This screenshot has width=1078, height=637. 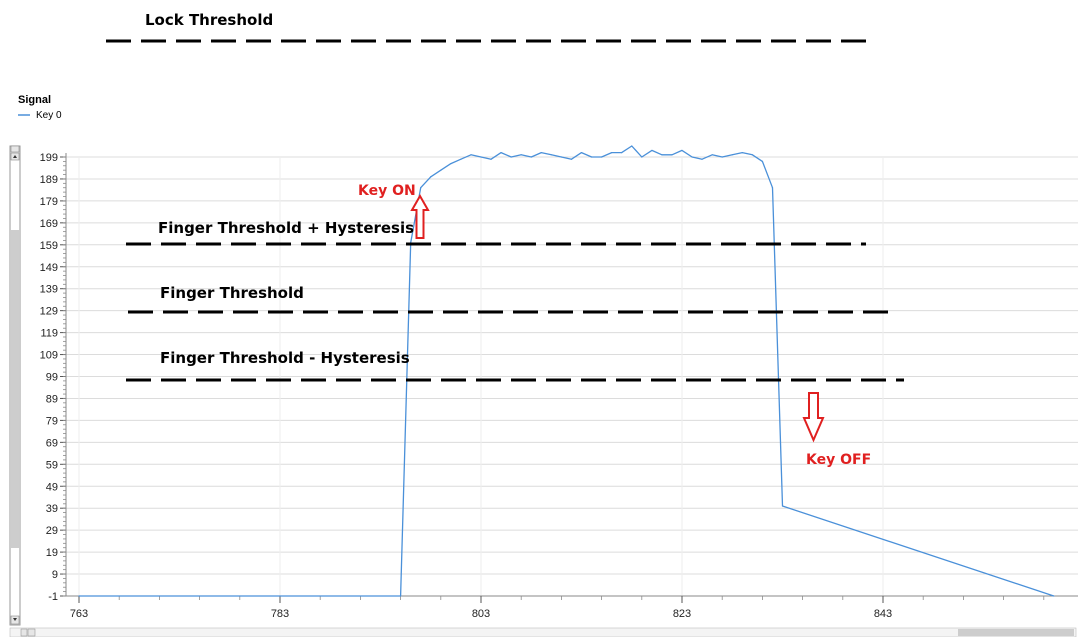 What do you see at coordinates (52, 443) in the screenshot?
I see `y-tick-label: 69` at bounding box center [52, 443].